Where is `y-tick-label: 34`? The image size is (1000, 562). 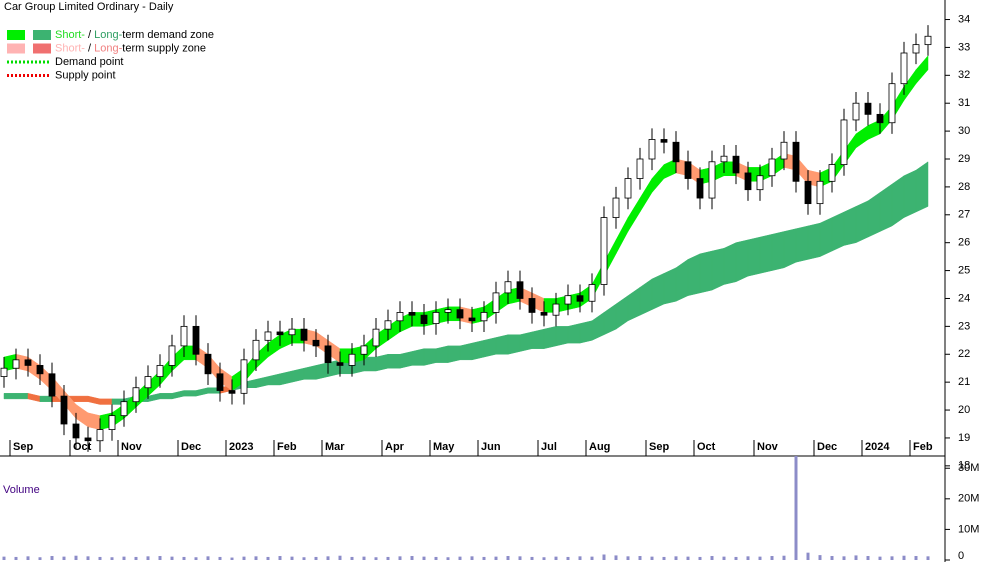
y-tick-label: 34 is located at coordinates (964, 19).